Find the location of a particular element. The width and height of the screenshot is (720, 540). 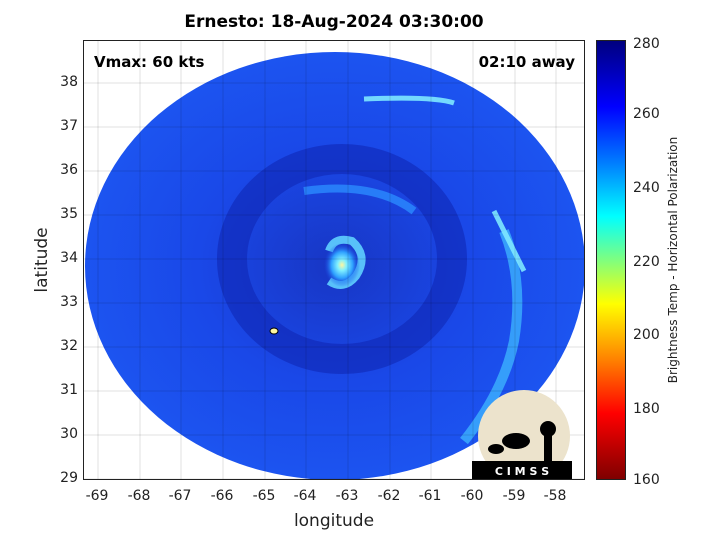

x-tick: -61 is located at coordinates (430, 496).